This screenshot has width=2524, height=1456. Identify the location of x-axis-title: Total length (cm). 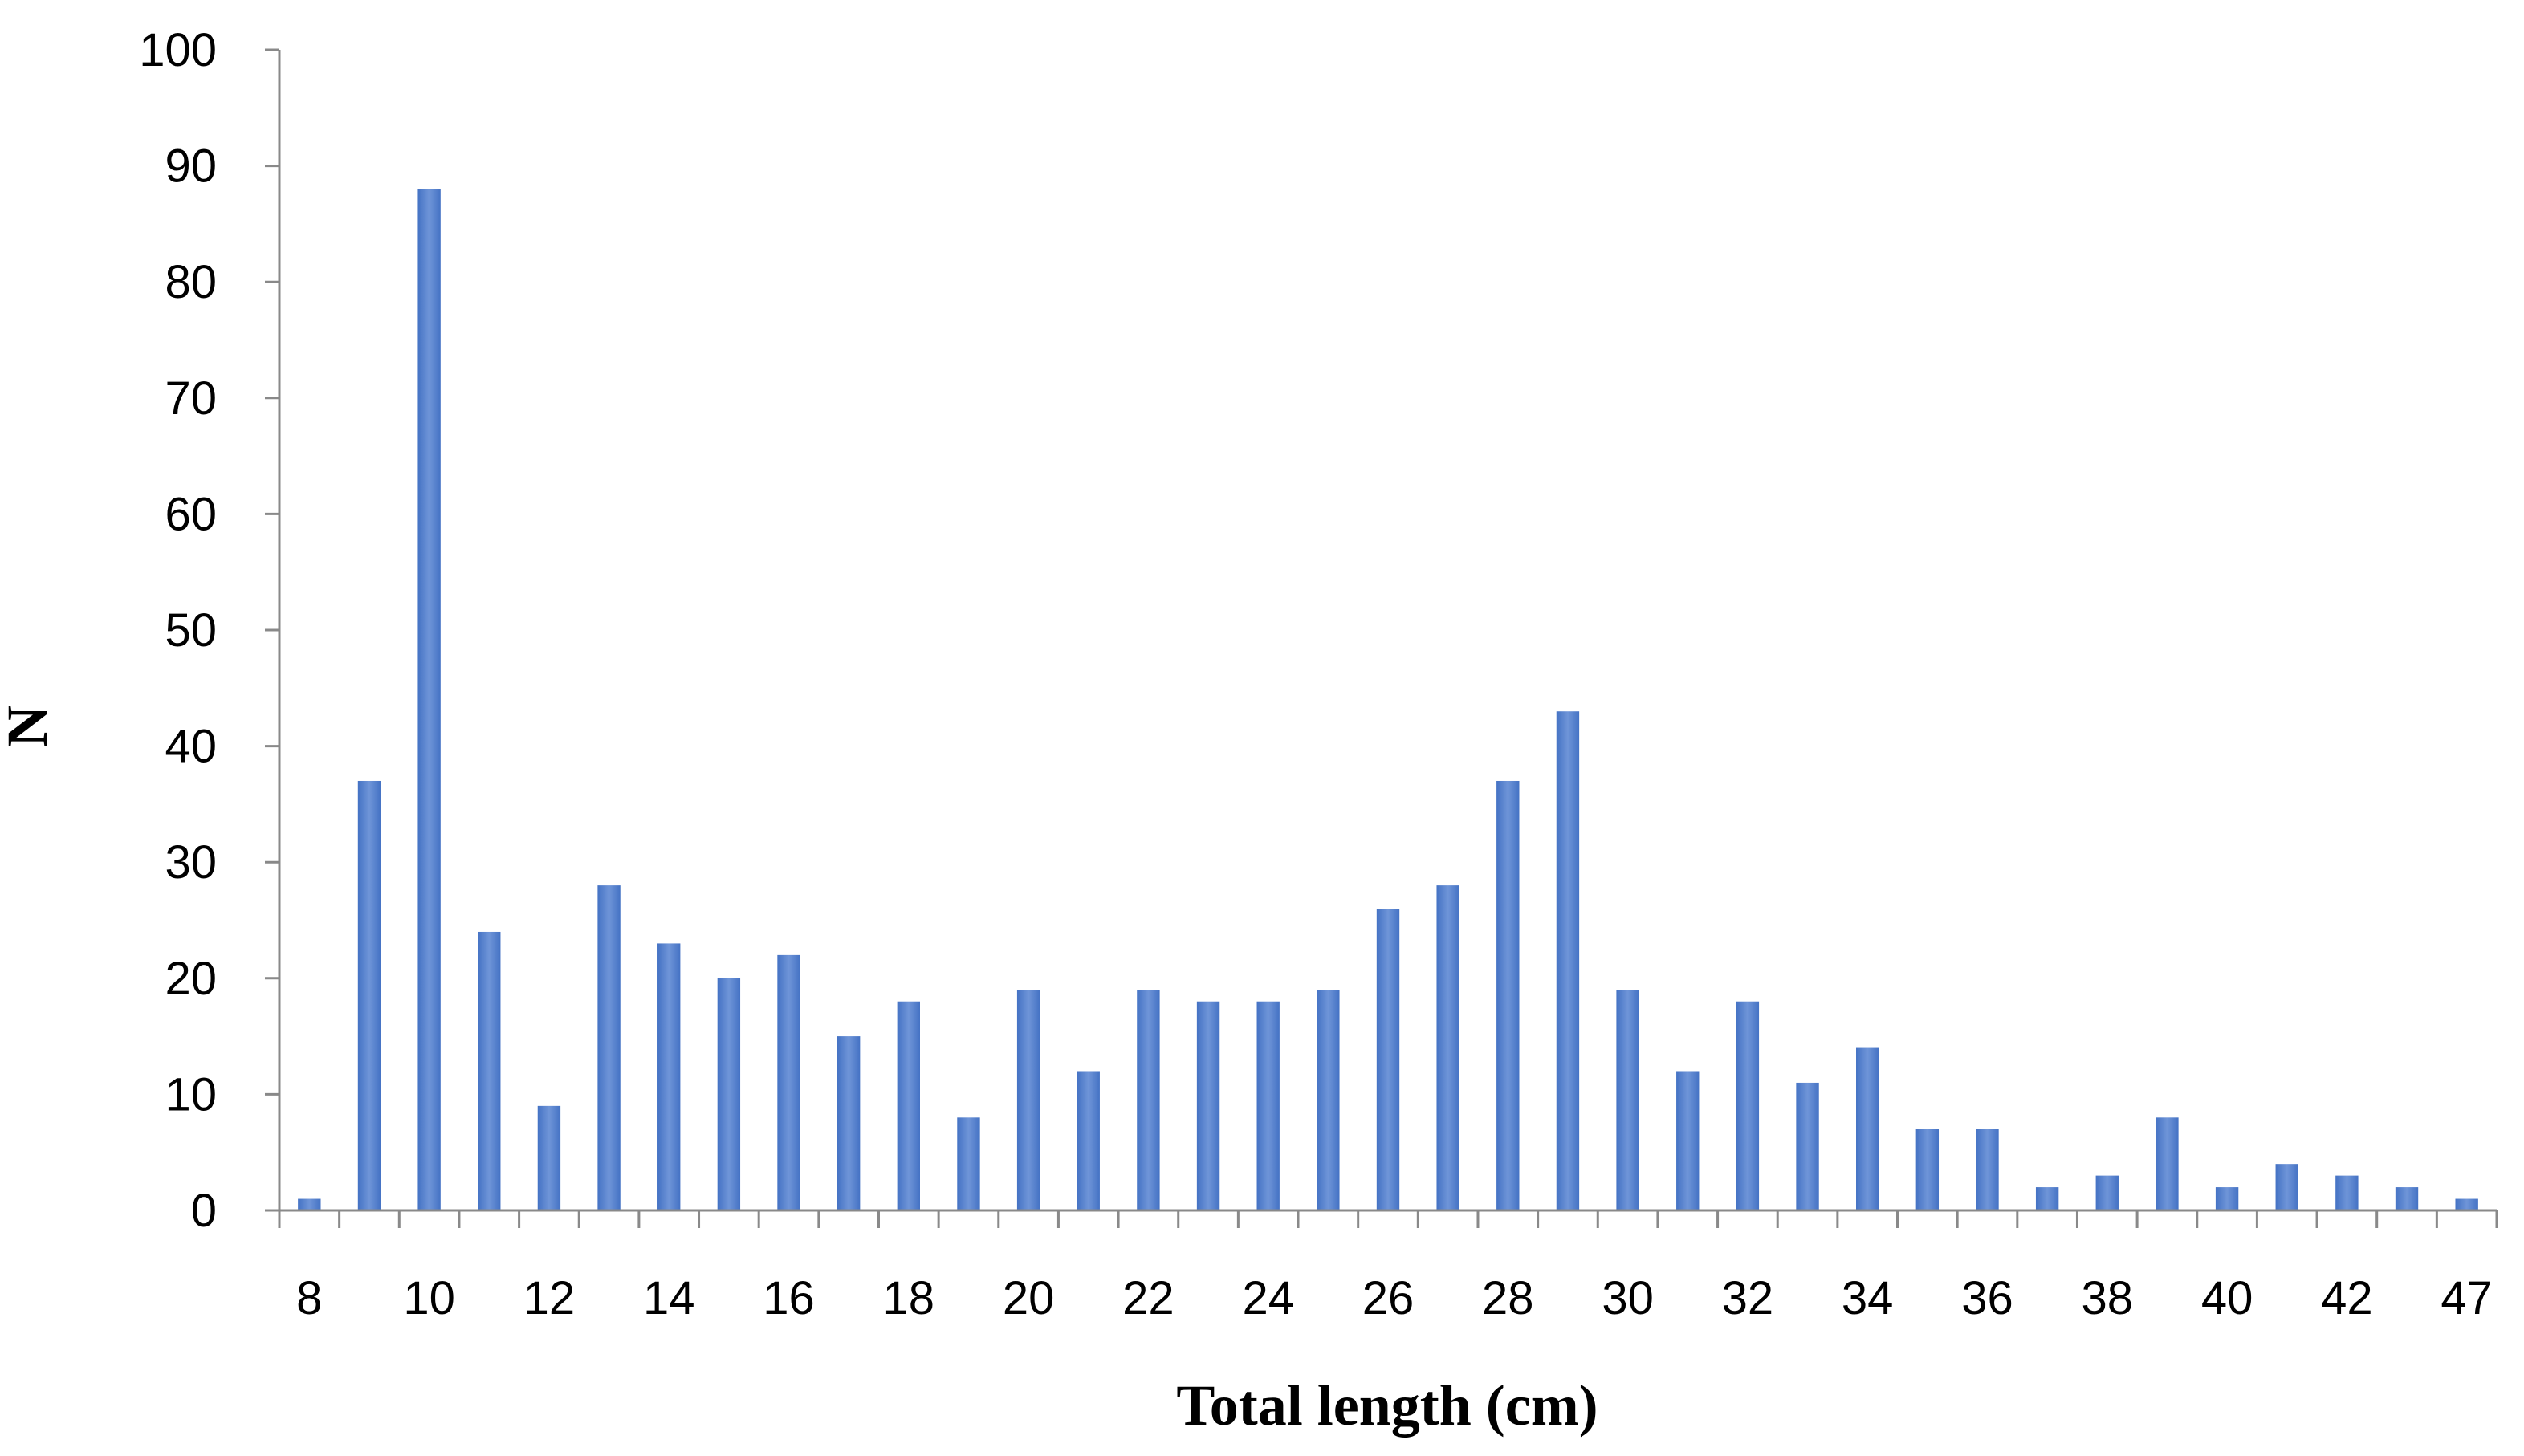
(1387, 1405).